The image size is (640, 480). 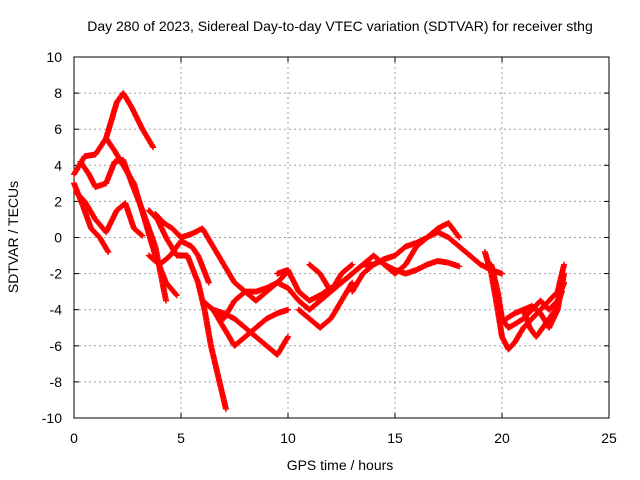 What do you see at coordinates (56, 346) in the screenshot?
I see `y-tick-label: -6` at bounding box center [56, 346].